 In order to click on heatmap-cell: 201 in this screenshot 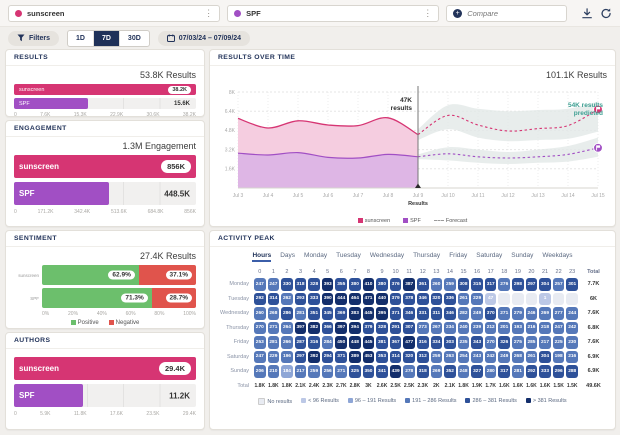, I will do `click(504, 327)`.